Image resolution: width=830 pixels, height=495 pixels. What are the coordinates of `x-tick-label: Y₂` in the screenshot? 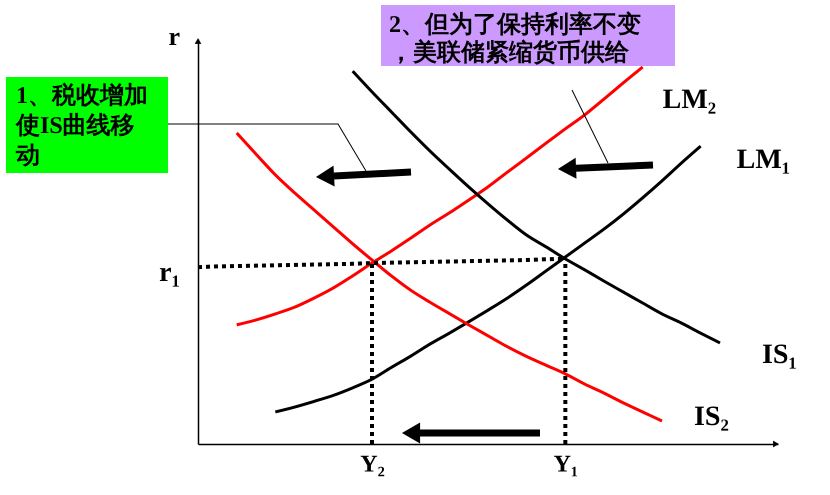 It's located at (372, 465).